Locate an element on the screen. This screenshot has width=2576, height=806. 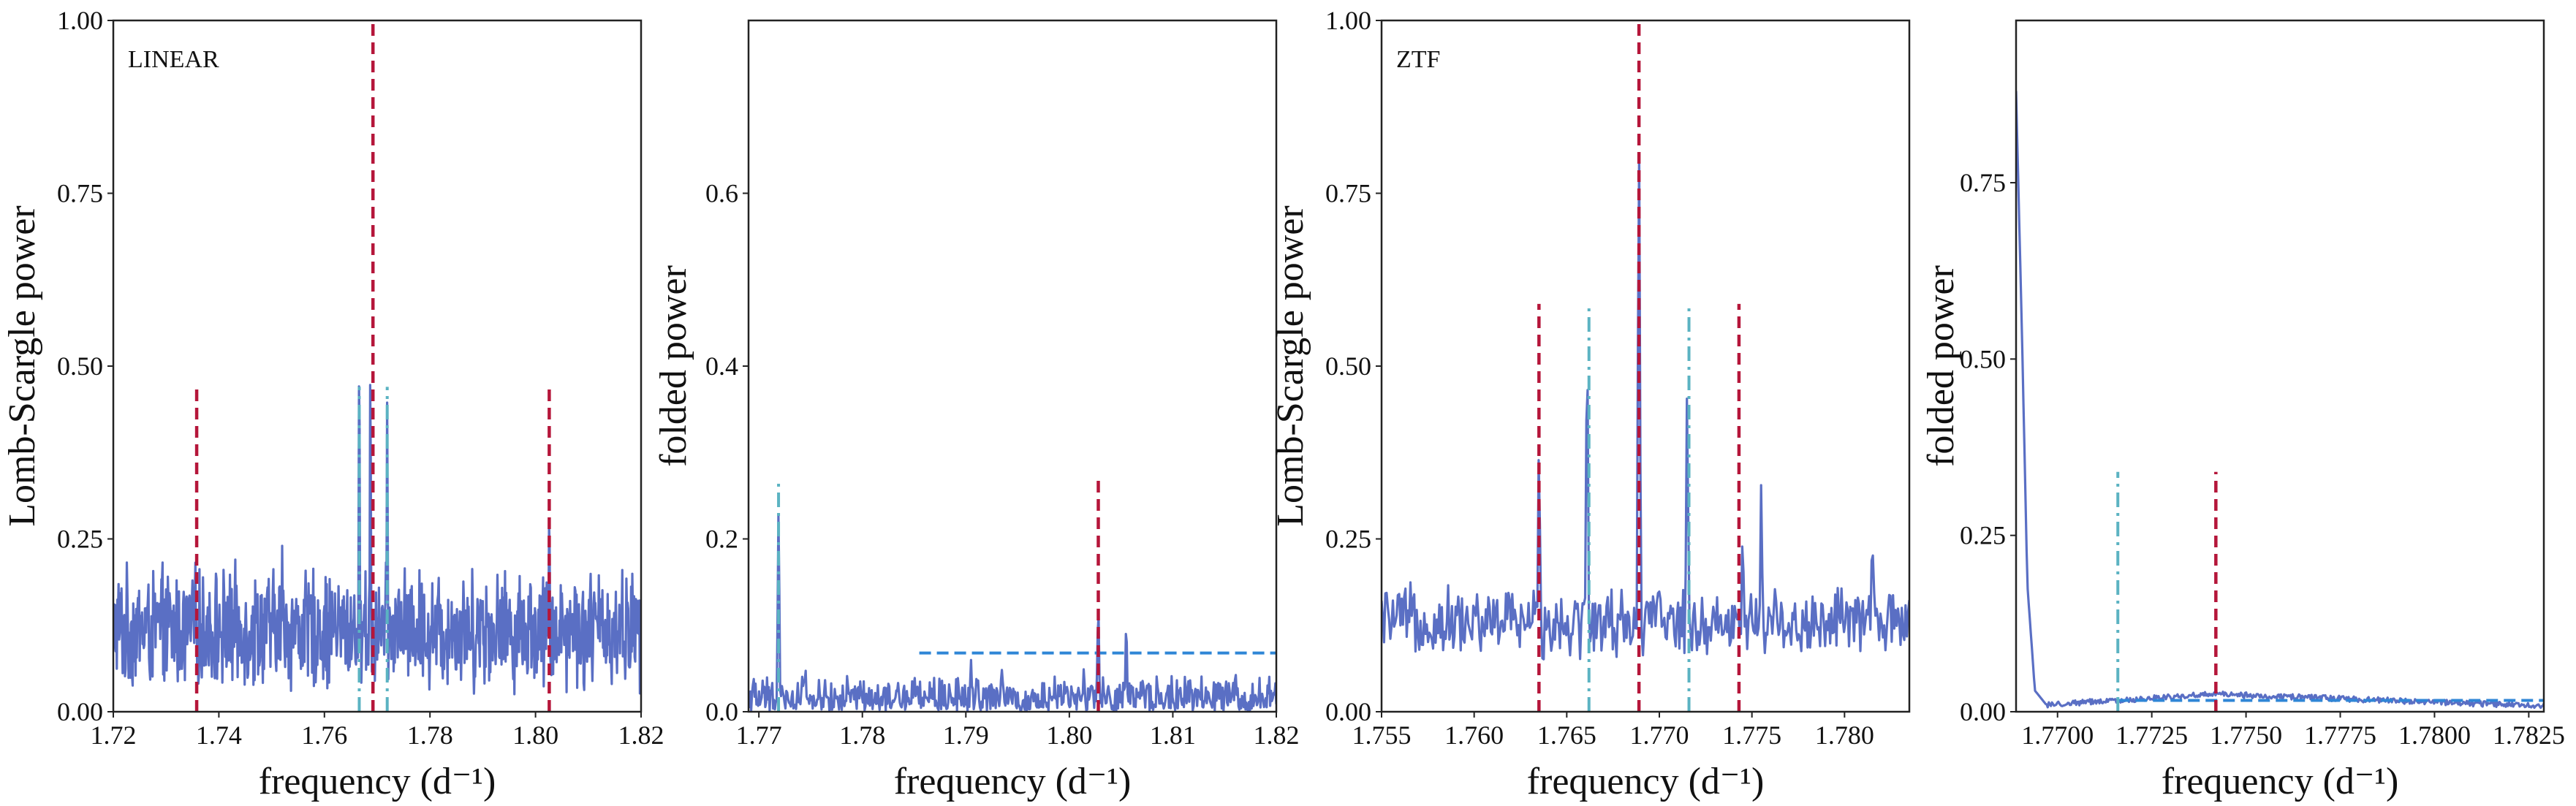
y-tick-label: 0.0 is located at coordinates (721, 711).